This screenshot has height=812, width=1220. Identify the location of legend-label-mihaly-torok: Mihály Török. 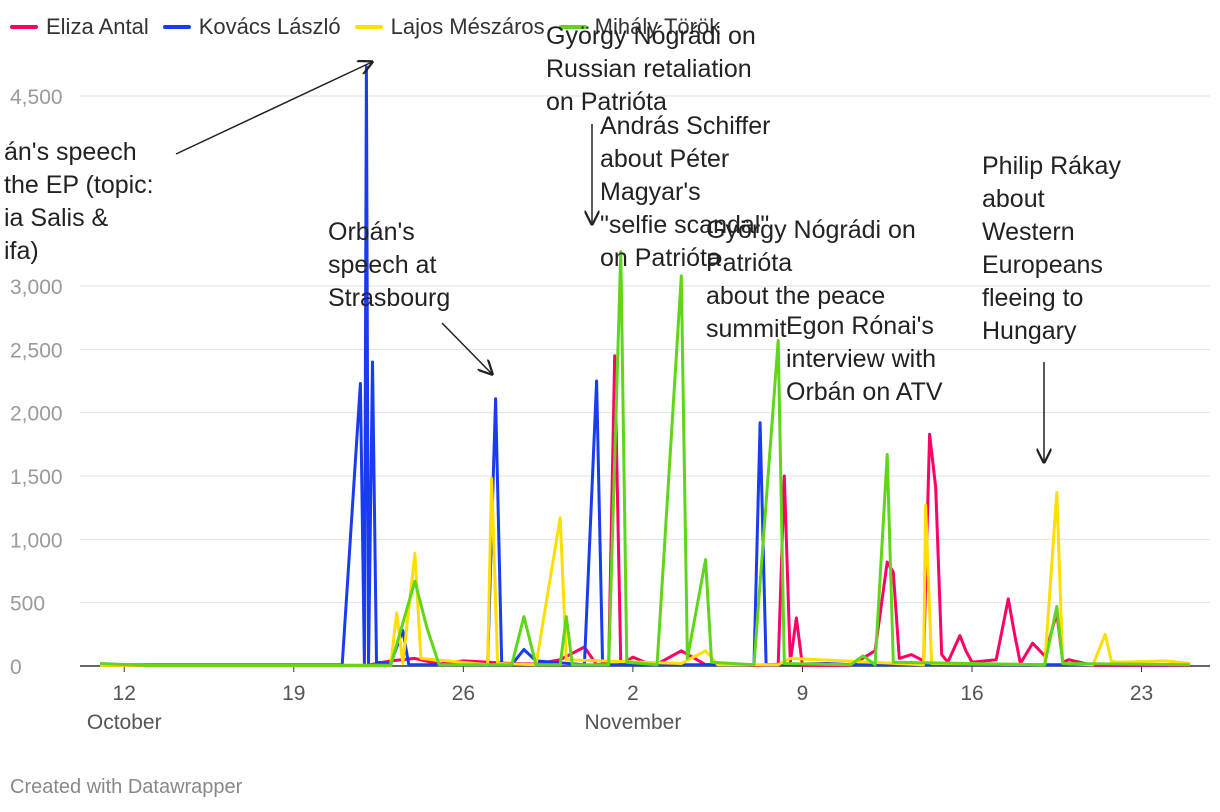
(657, 26).